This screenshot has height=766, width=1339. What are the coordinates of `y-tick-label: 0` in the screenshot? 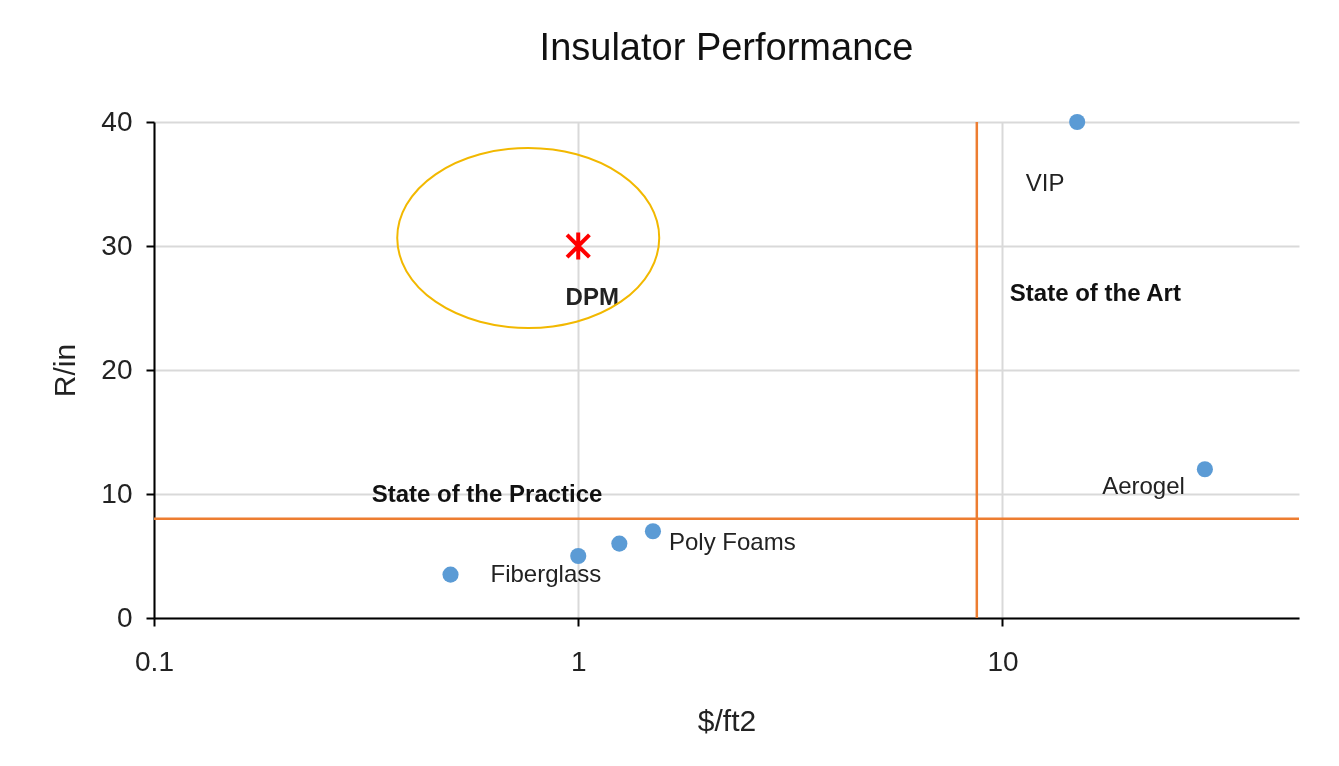 It's located at (124, 617).